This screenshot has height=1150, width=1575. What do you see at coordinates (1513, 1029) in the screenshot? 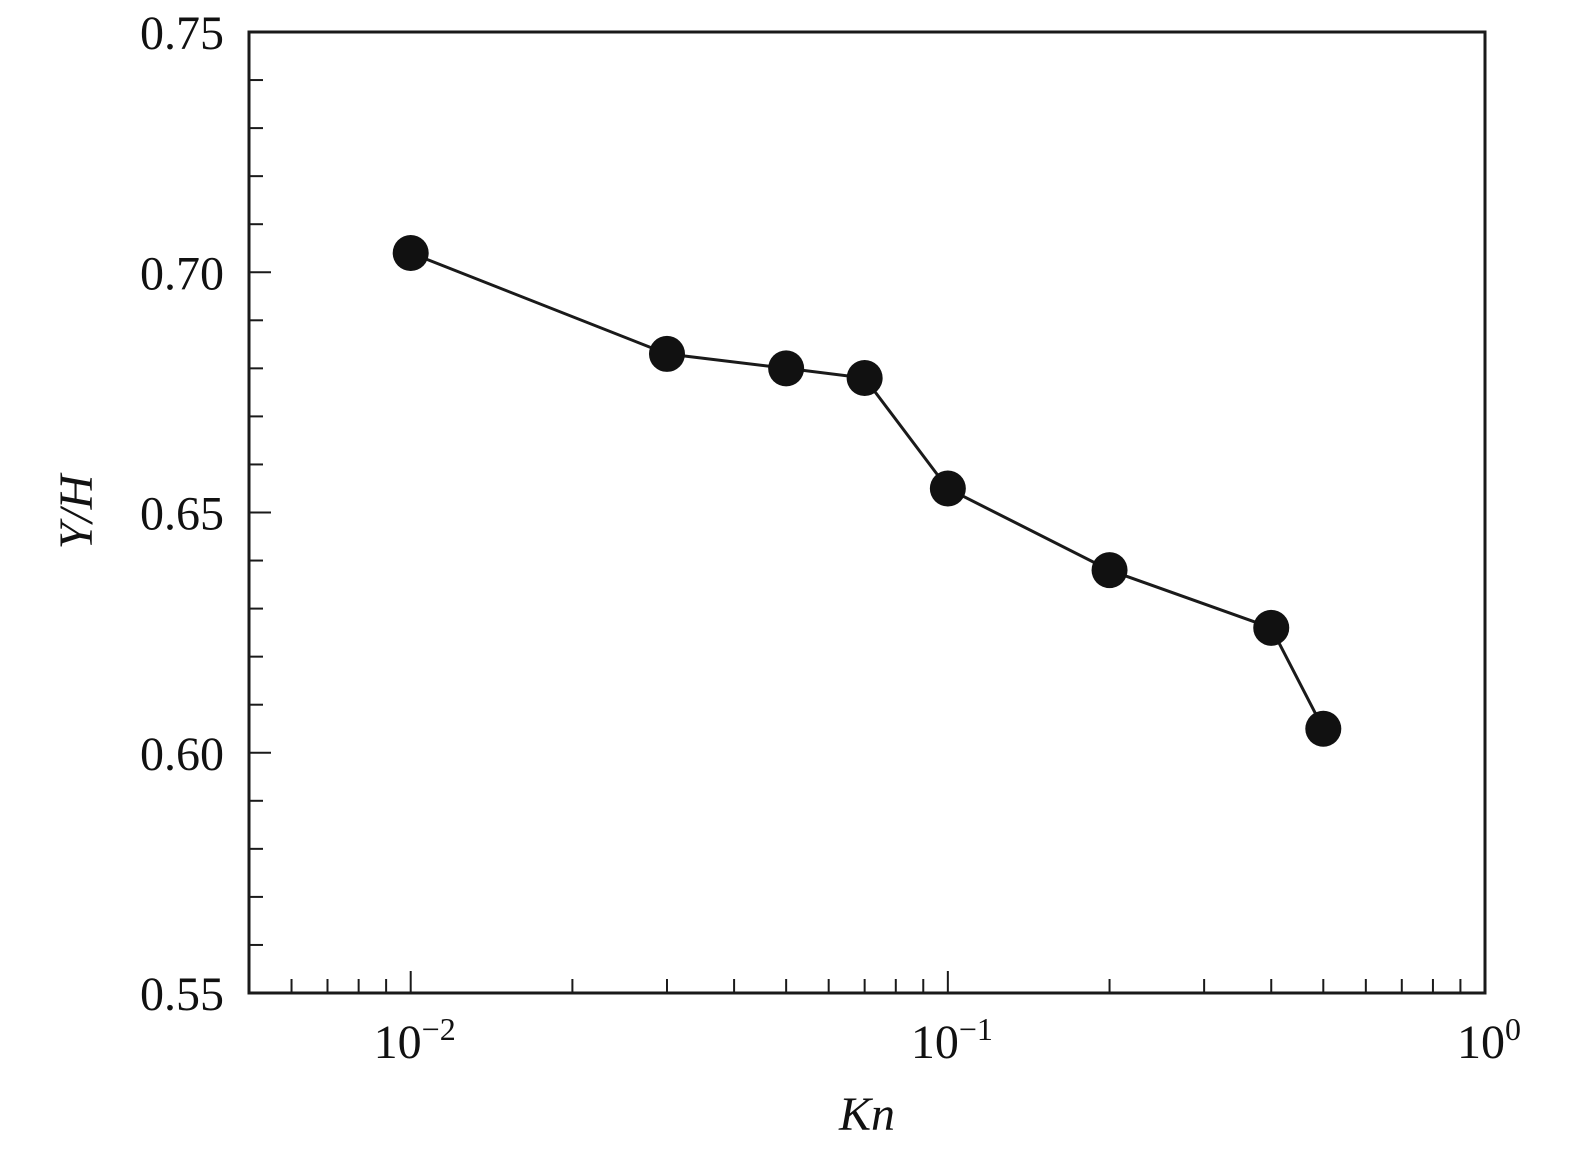
I see `x-tick-label-exponent: 0` at bounding box center [1513, 1029].